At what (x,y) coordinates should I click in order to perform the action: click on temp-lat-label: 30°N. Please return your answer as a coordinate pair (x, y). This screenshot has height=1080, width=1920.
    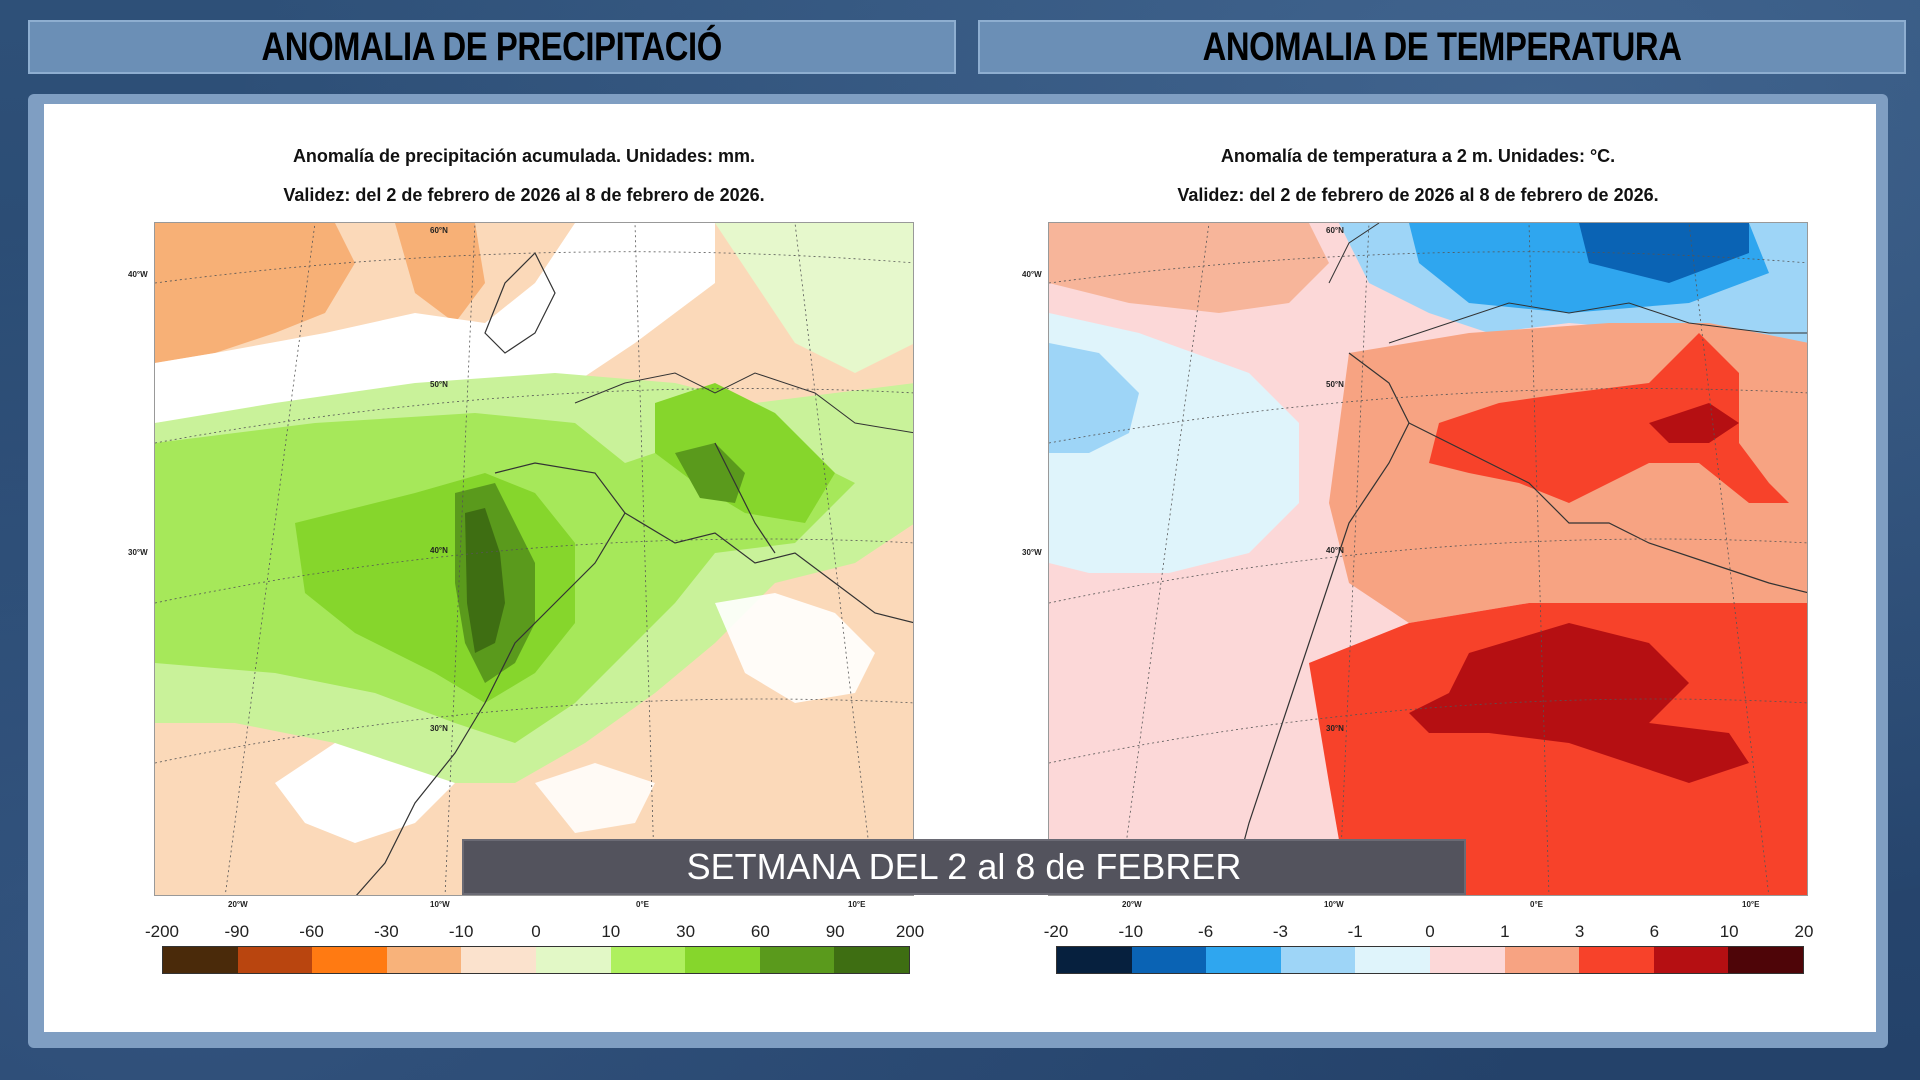
    Looking at the image, I should click on (1335, 728).